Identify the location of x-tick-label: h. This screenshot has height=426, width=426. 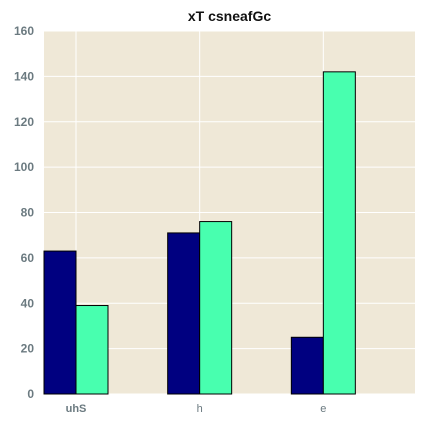
(200, 409).